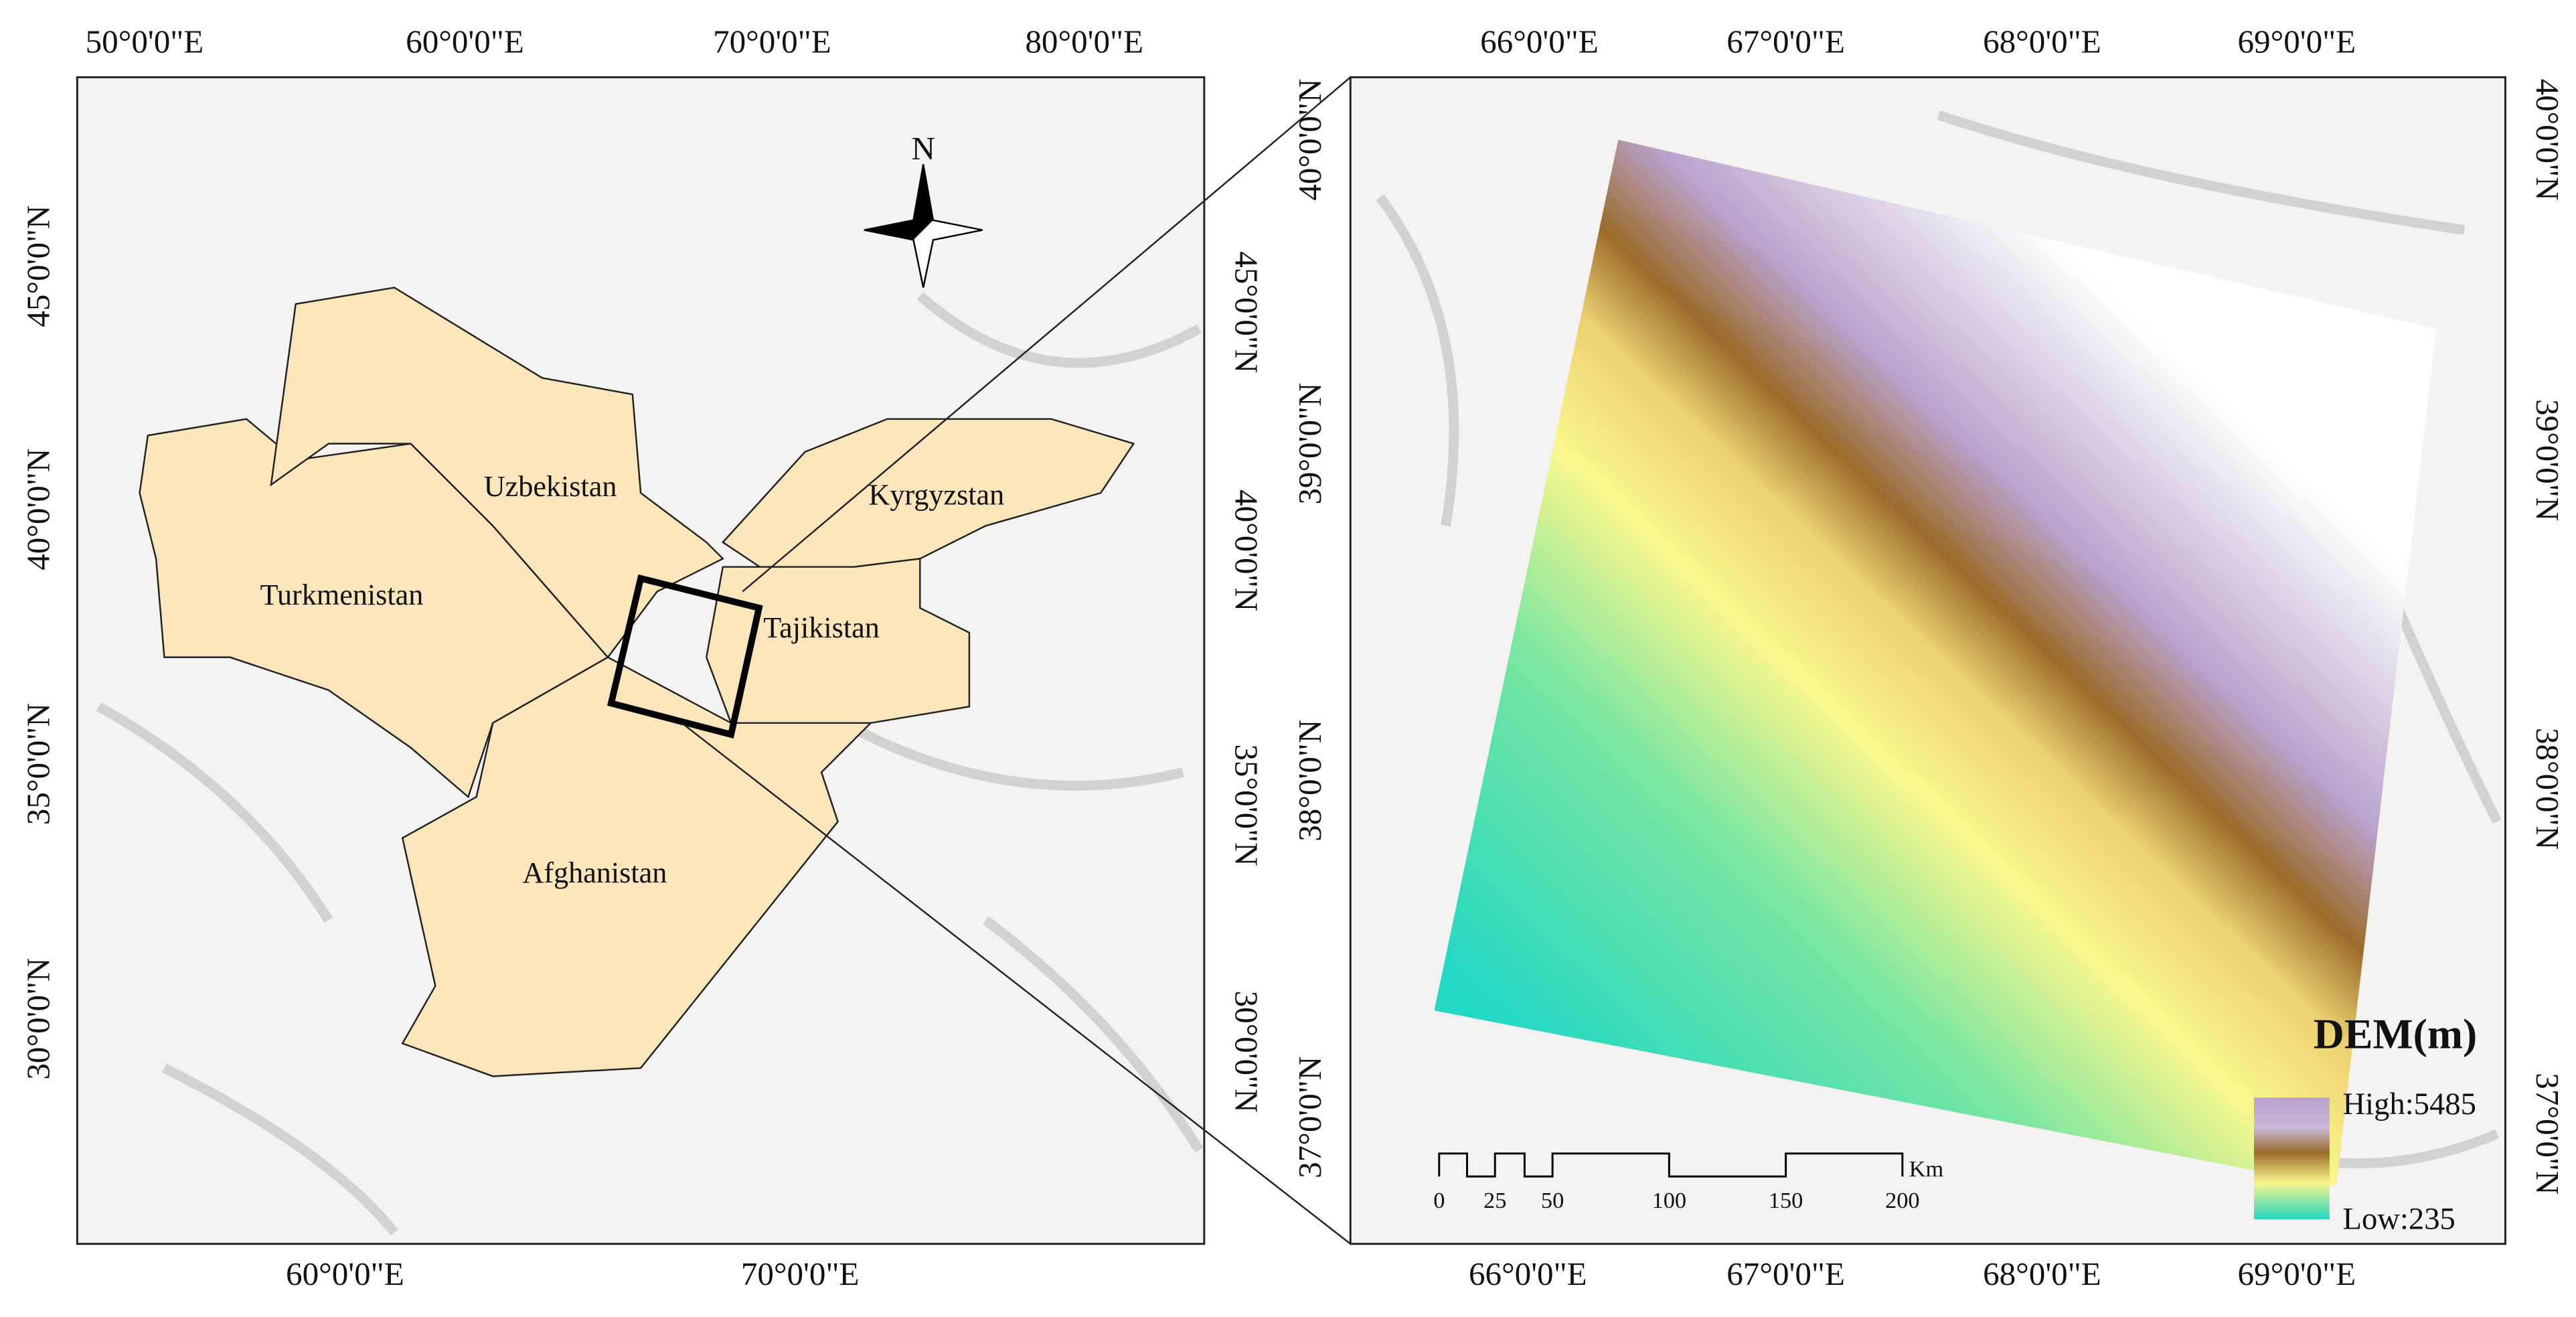 This screenshot has width=2576, height=1317. What do you see at coordinates (594, 872) in the screenshot?
I see `country-label: Afghanistan` at bounding box center [594, 872].